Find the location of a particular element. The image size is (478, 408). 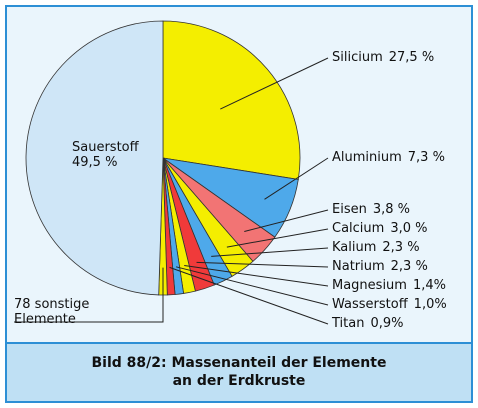

caption-band is located at coordinates (239, 372).